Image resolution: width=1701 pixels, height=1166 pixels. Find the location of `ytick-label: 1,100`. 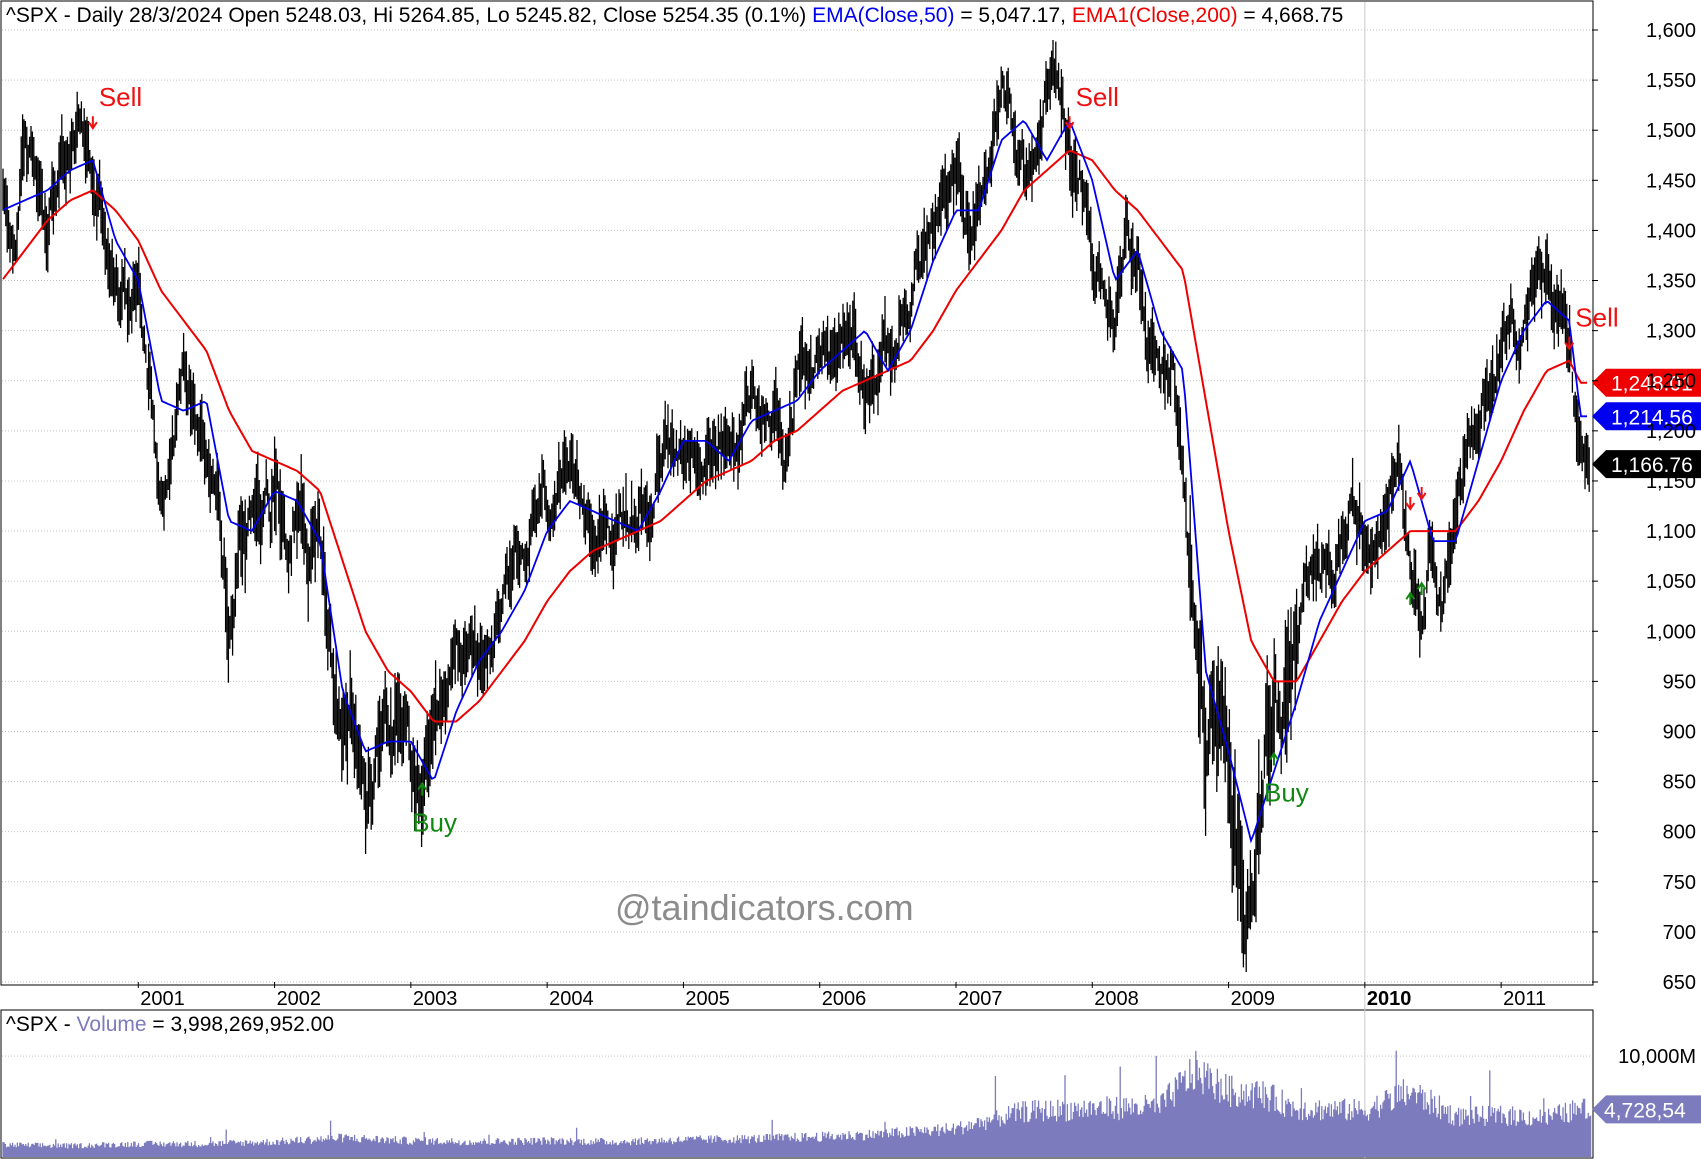

ytick-label: 1,100 is located at coordinates (1671, 532).